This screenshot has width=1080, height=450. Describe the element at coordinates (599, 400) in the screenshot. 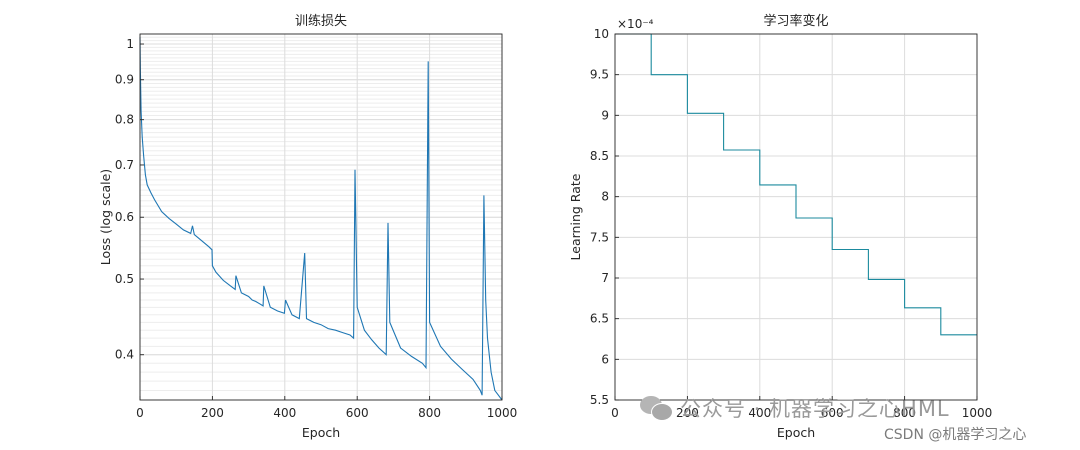

I see `lr-y-tick-label: 5.5` at that location.